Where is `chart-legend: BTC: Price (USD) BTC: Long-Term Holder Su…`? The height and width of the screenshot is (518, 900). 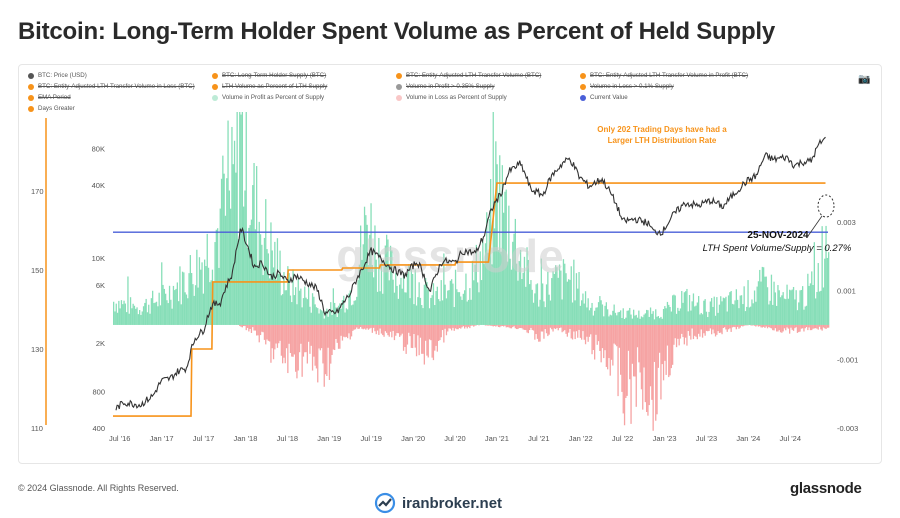 chart-legend: BTC: Price (USD) BTC: Long-Term Holder Su… is located at coordinates (438, 92).